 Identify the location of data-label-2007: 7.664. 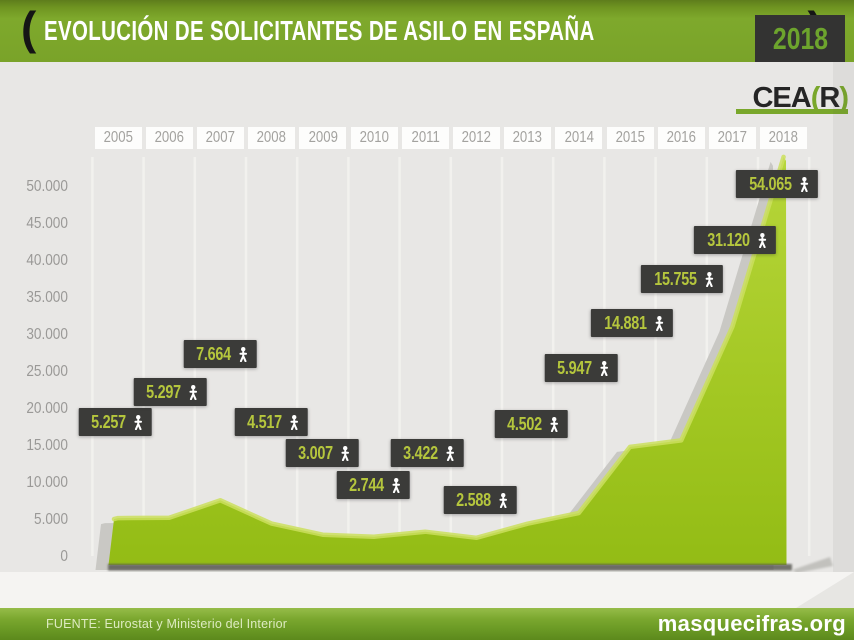
(220, 354).